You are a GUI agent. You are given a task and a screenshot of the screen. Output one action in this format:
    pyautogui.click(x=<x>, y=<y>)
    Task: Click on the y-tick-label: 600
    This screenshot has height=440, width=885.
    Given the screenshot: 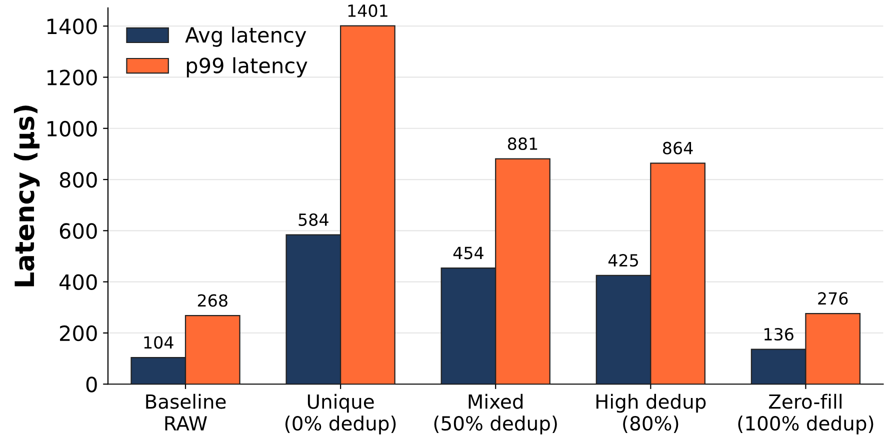 What is the action you would take?
    pyautogui.click(x=78, y=231)
    